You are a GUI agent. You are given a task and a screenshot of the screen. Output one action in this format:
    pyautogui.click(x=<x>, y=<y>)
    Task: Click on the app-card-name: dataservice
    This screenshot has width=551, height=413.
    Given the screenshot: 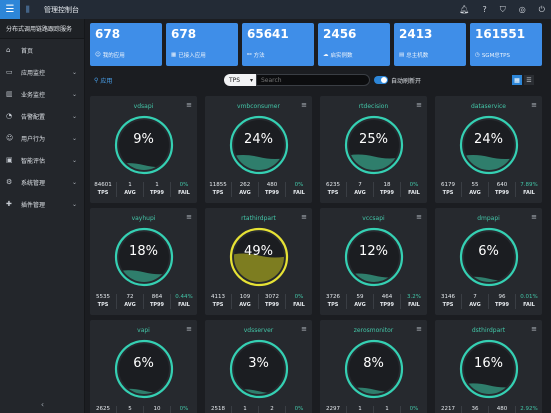 What is the action you would take?
    pyautogui.click(x=488, y=106)
    